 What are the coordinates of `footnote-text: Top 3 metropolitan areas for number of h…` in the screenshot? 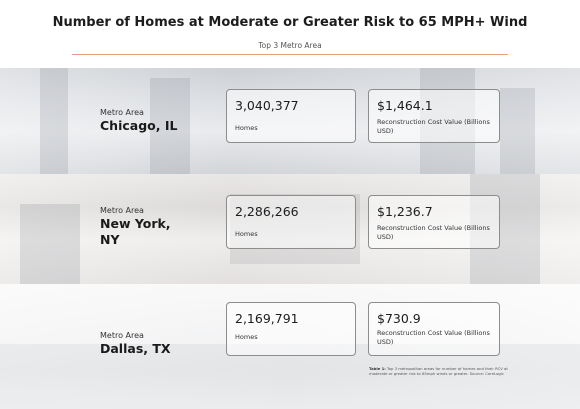 It's located at (438, 371).